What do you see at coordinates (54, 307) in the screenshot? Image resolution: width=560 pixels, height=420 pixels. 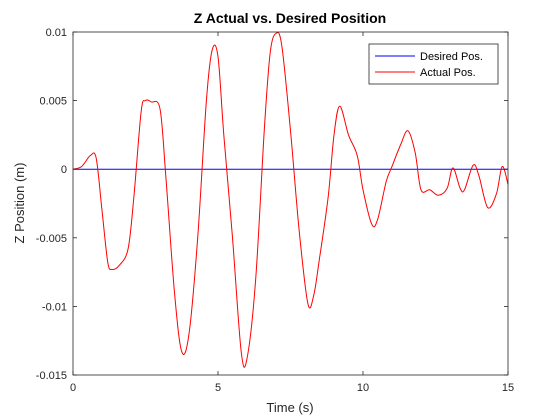 I see `y-tick-label: -0.01` at bounding box center [54, 307].